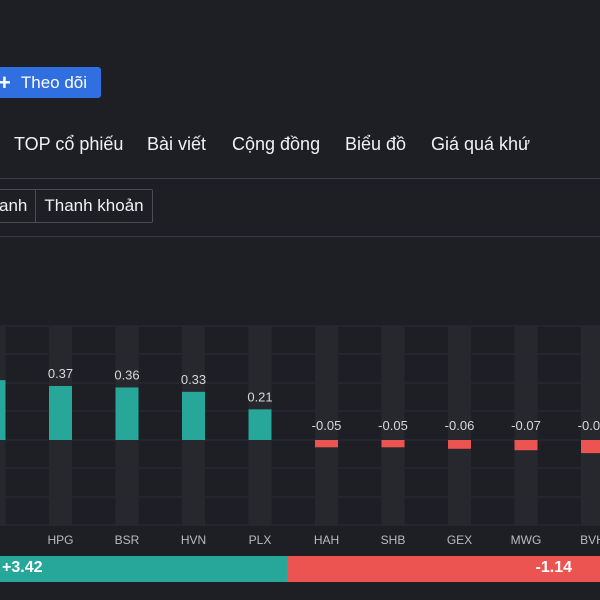  Describe the element at coordinates (126, 374) in the screenshot. I see `bar-value-label: 0.36` at that location.